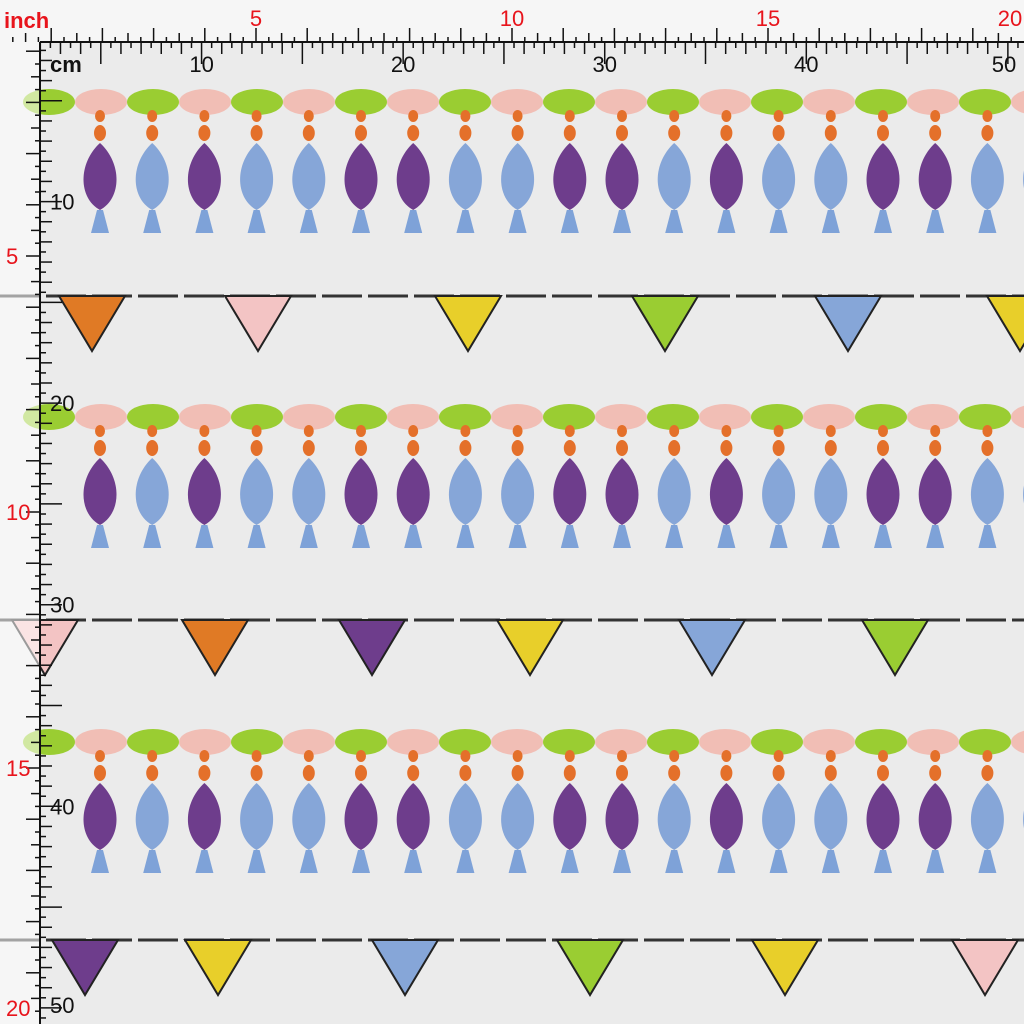  Describe the element at coordinates (201, 64) in the screenshot. I see `cm-label: 10` at that location.